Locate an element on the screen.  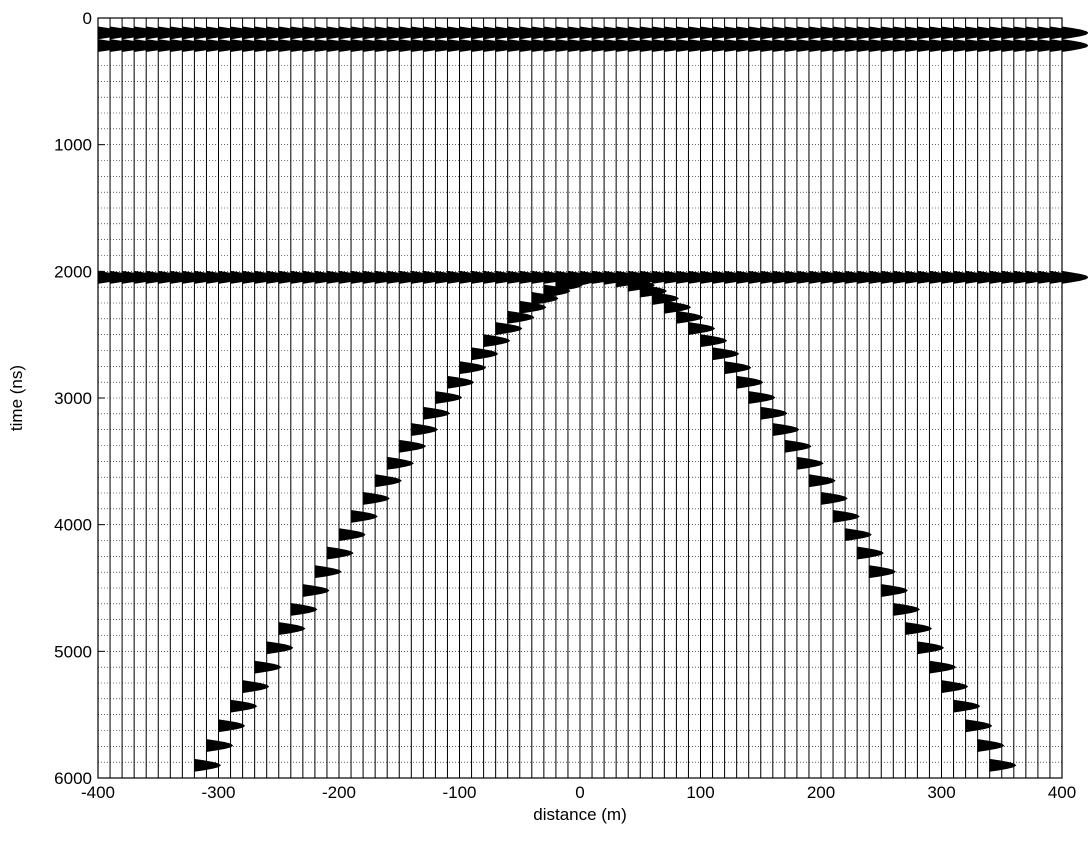
y-tick-label: 2000 is located at coordinates (73, 271).